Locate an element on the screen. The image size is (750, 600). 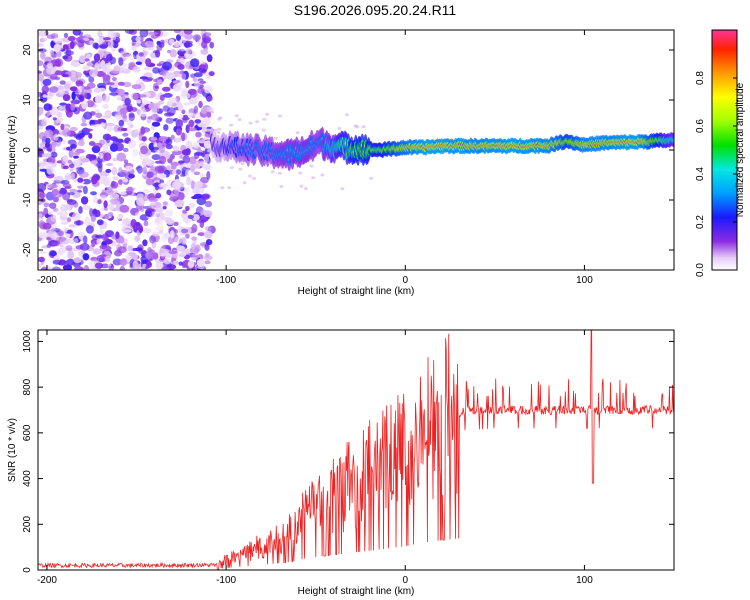
colorbar-tick-label: 0.8 is located at coordinates (700, 78).